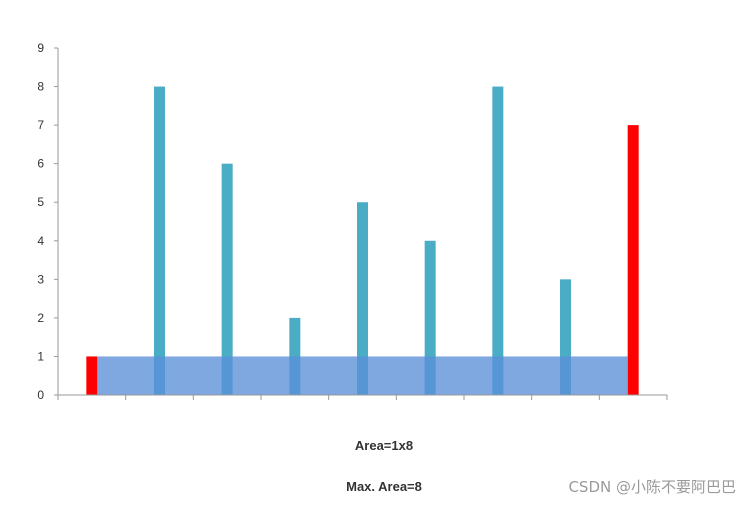  I want to click on y-tick-label: 3, so click(40, 279).